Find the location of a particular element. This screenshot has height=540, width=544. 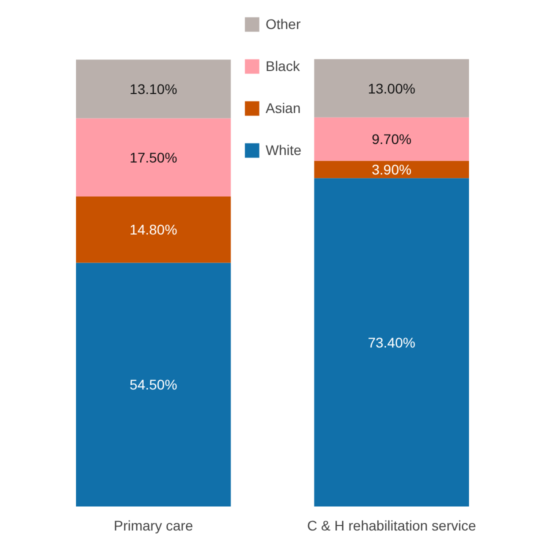

x-tick-label: Primary care is located at coordinates (154, 526).